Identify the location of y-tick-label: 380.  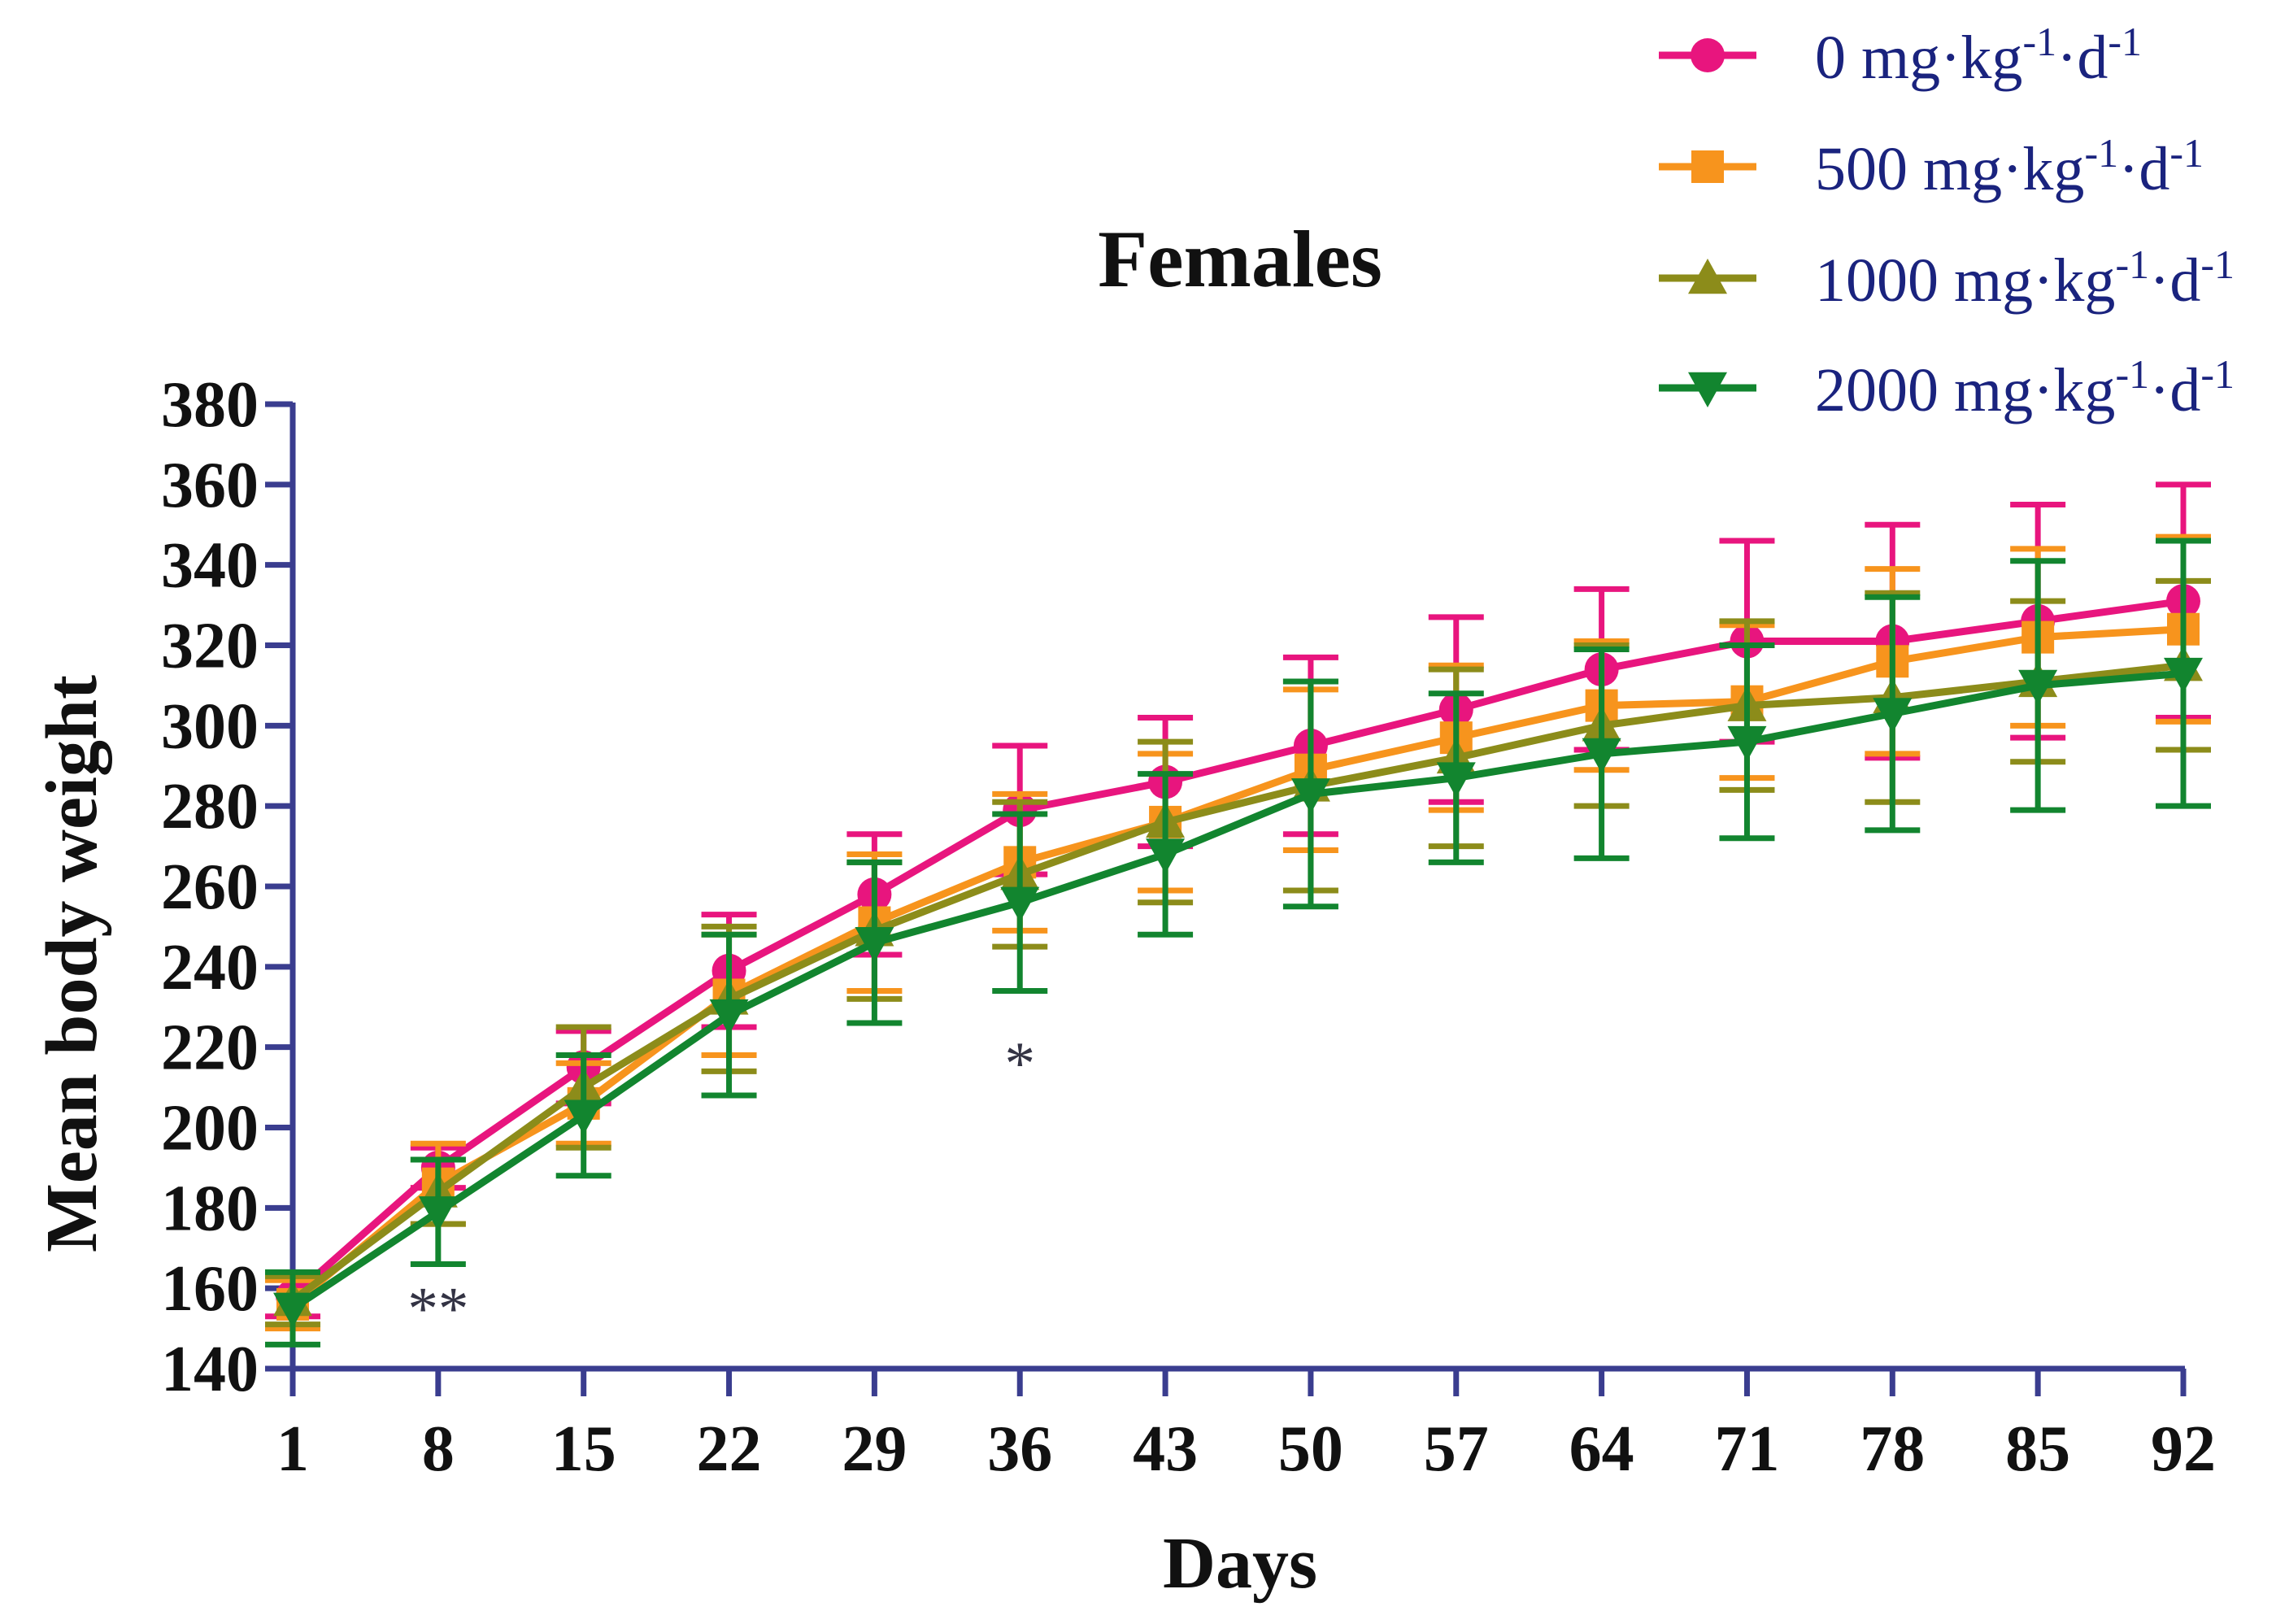
(210, 405).